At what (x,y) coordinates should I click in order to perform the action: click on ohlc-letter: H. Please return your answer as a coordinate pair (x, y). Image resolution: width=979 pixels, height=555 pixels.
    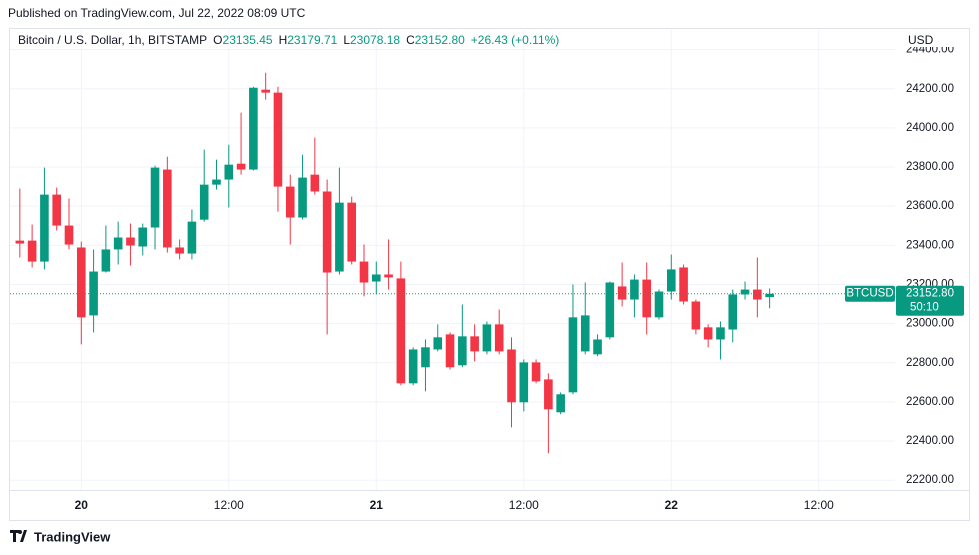
    Looking at the image, I should click on (283, 40).